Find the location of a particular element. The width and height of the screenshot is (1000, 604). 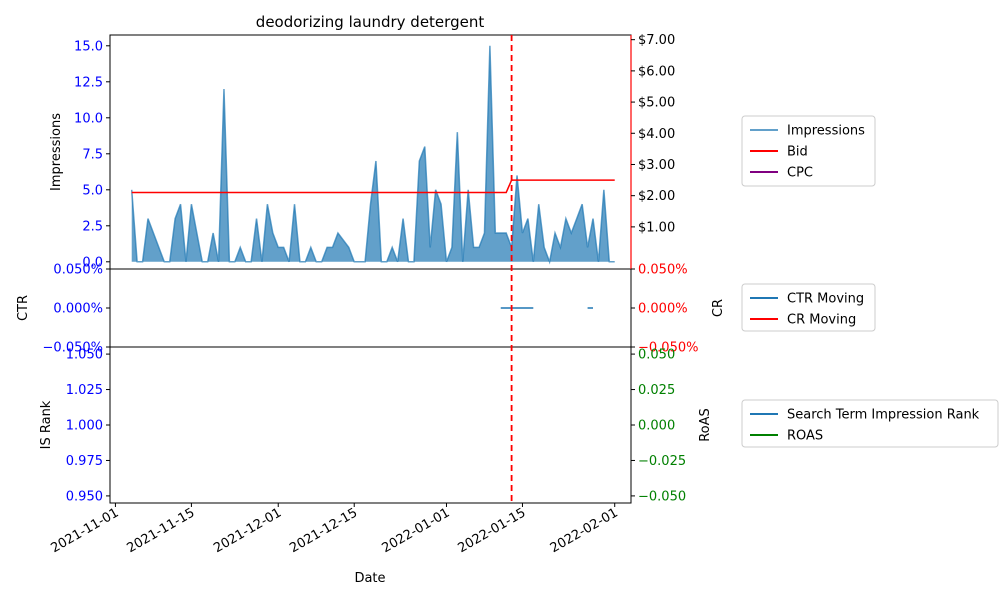

x-tick-label-2: 2021-12-01 is located at coordinates (247, 530).